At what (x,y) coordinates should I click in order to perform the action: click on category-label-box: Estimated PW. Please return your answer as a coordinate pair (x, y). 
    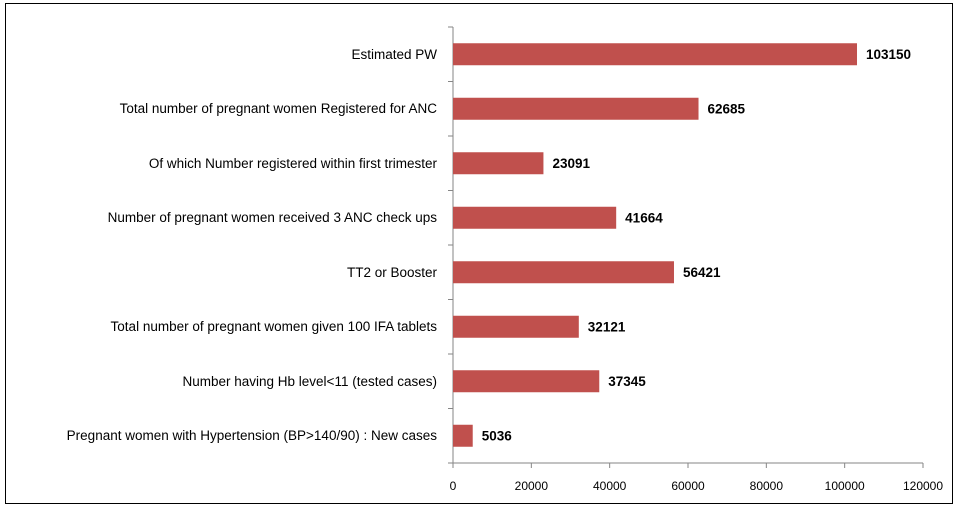
    Looking at the image, I should click on (223, 54).